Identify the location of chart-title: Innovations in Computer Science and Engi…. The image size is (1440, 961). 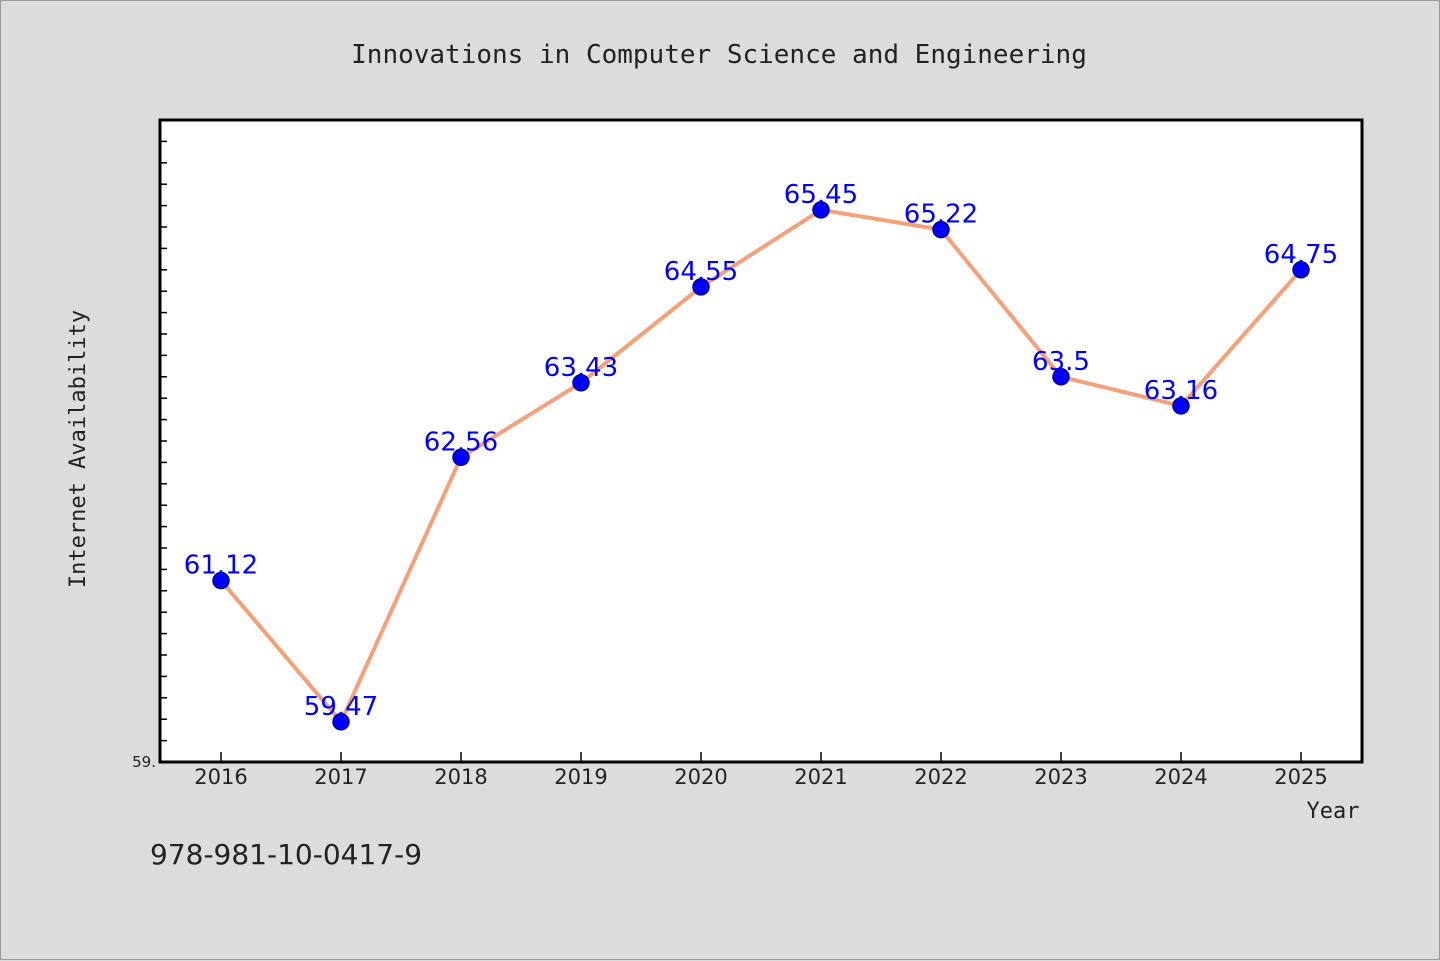
(719, 55).